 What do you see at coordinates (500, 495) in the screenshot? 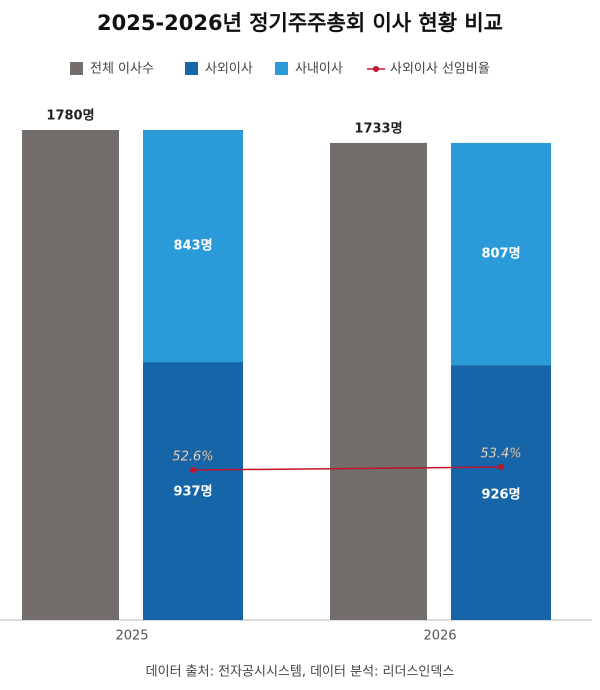
I see `value-label: 926명` at bounding box center [500, 495].